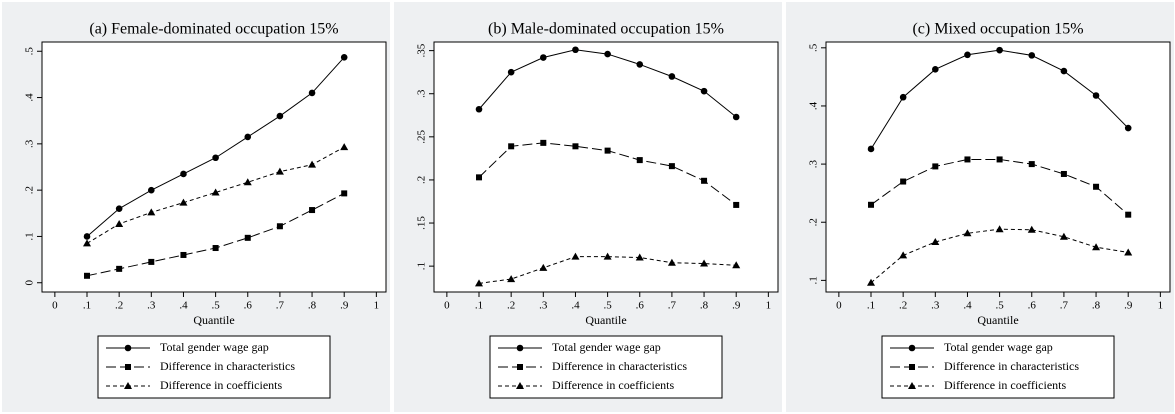 The height and width of the screenshot is (414, 1175). What do you see at coordinates (704, 306) in the screenshot?
I see `x-tick-label: .8` at bounding box center [704, 306].